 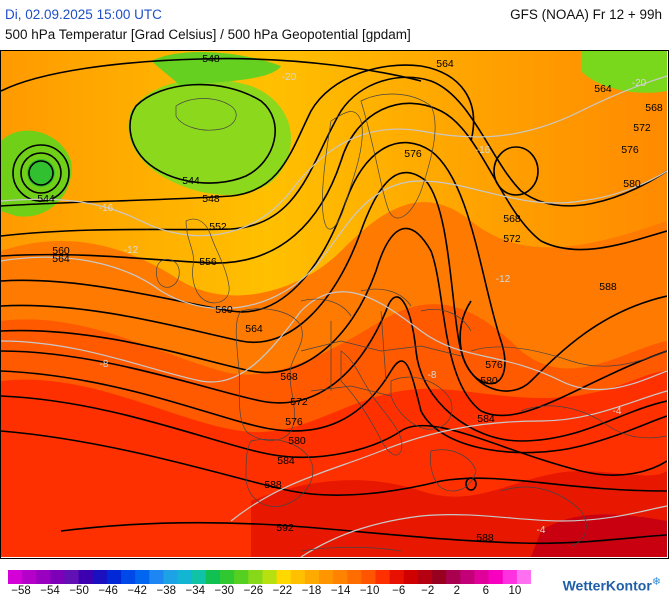 I want to click on legend-tick-label: −38, so click(x=166, y=591).